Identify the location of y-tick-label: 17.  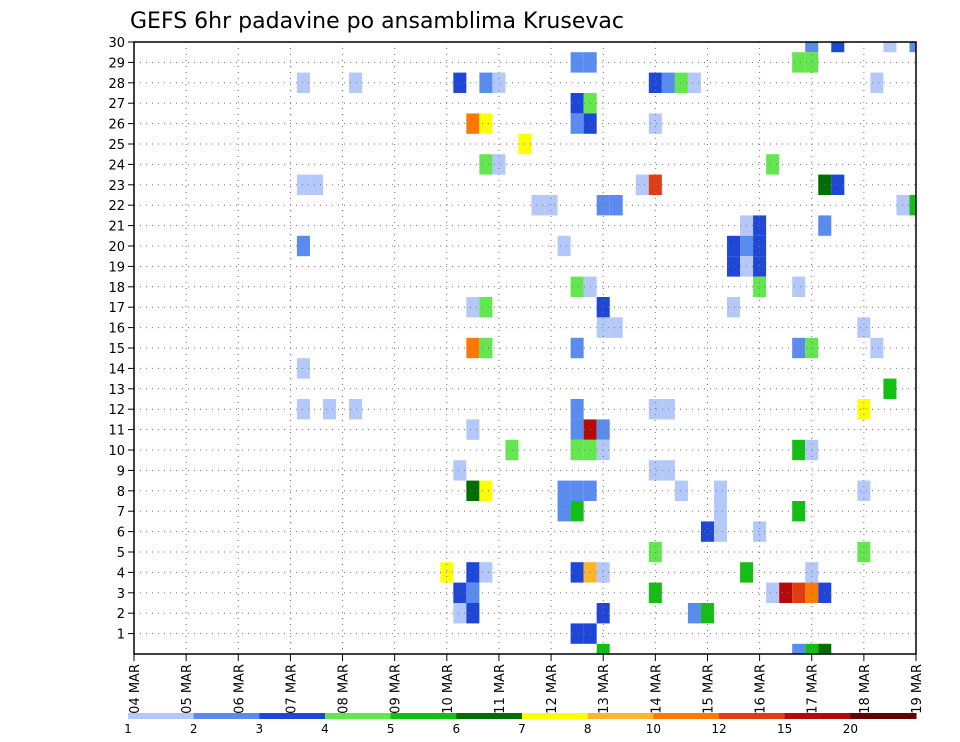
(116, 308).